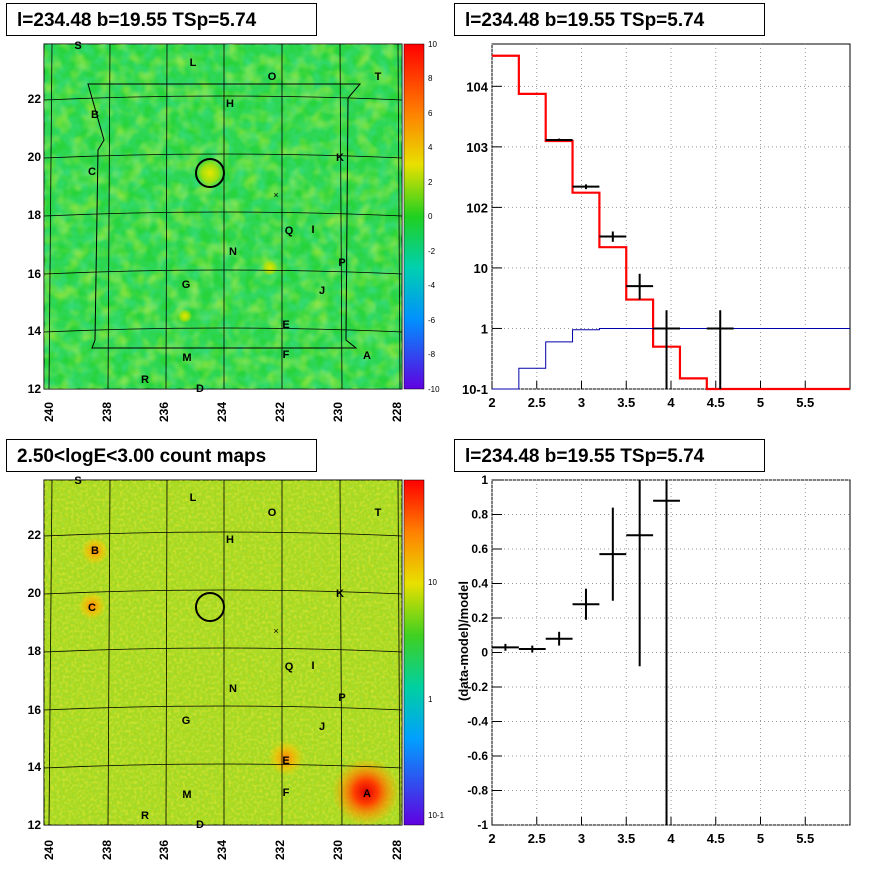 Image resolution: width=896 pixels, height=872 pixels. Describe the element at coordinates (280, 850) in the screenshot. I see `x-tick-label: 232` at that location.